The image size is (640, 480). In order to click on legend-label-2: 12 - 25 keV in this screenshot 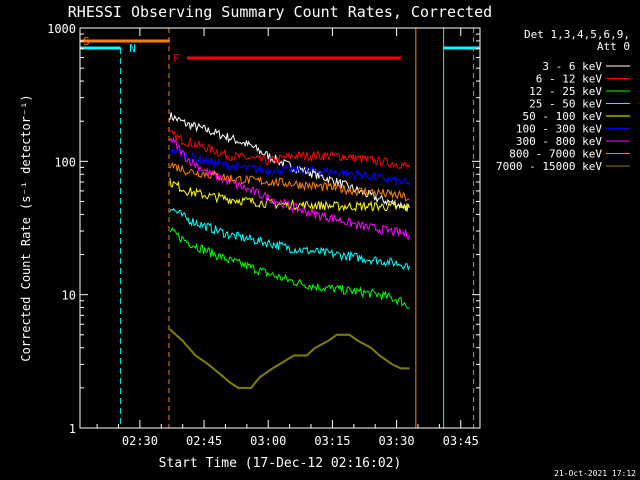, I will do `click(565, 91)`.